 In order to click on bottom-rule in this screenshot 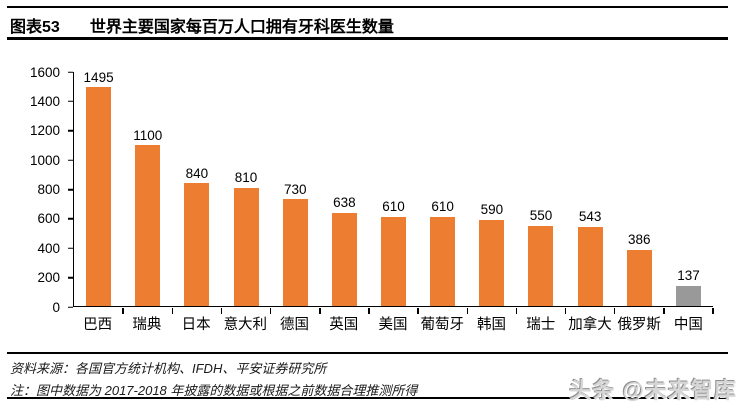, I will do `click(367, 398)`.